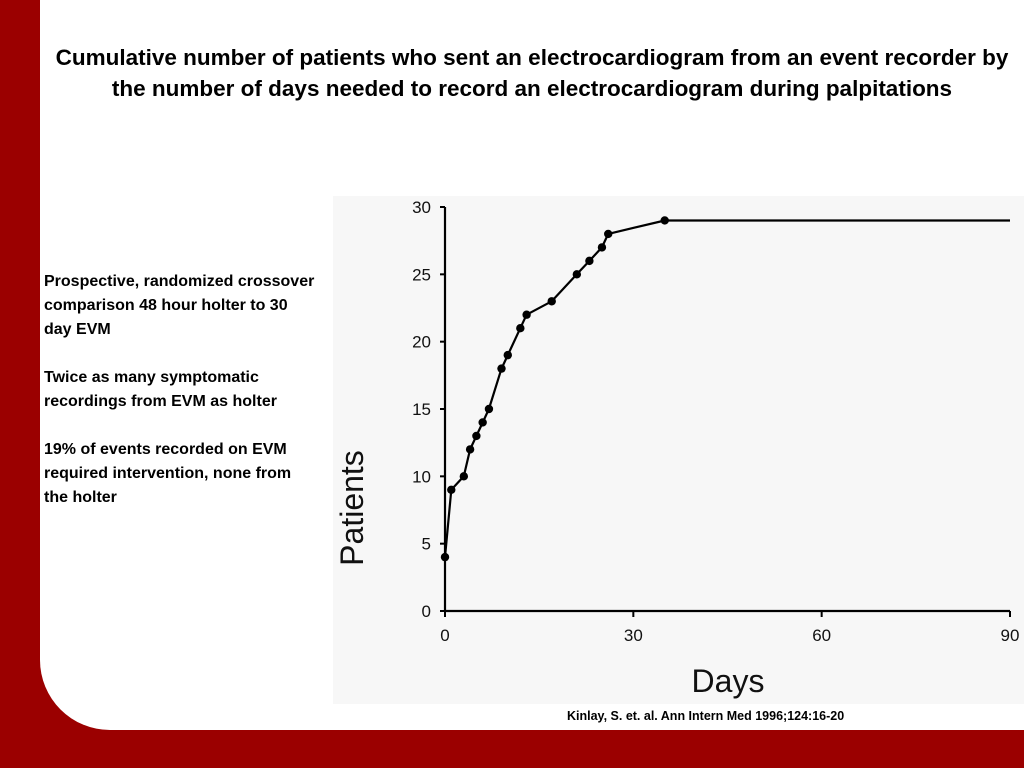 This screenshot has width=1024, height=768. I want to click on x-tick-label: 60, so click(821, 635).